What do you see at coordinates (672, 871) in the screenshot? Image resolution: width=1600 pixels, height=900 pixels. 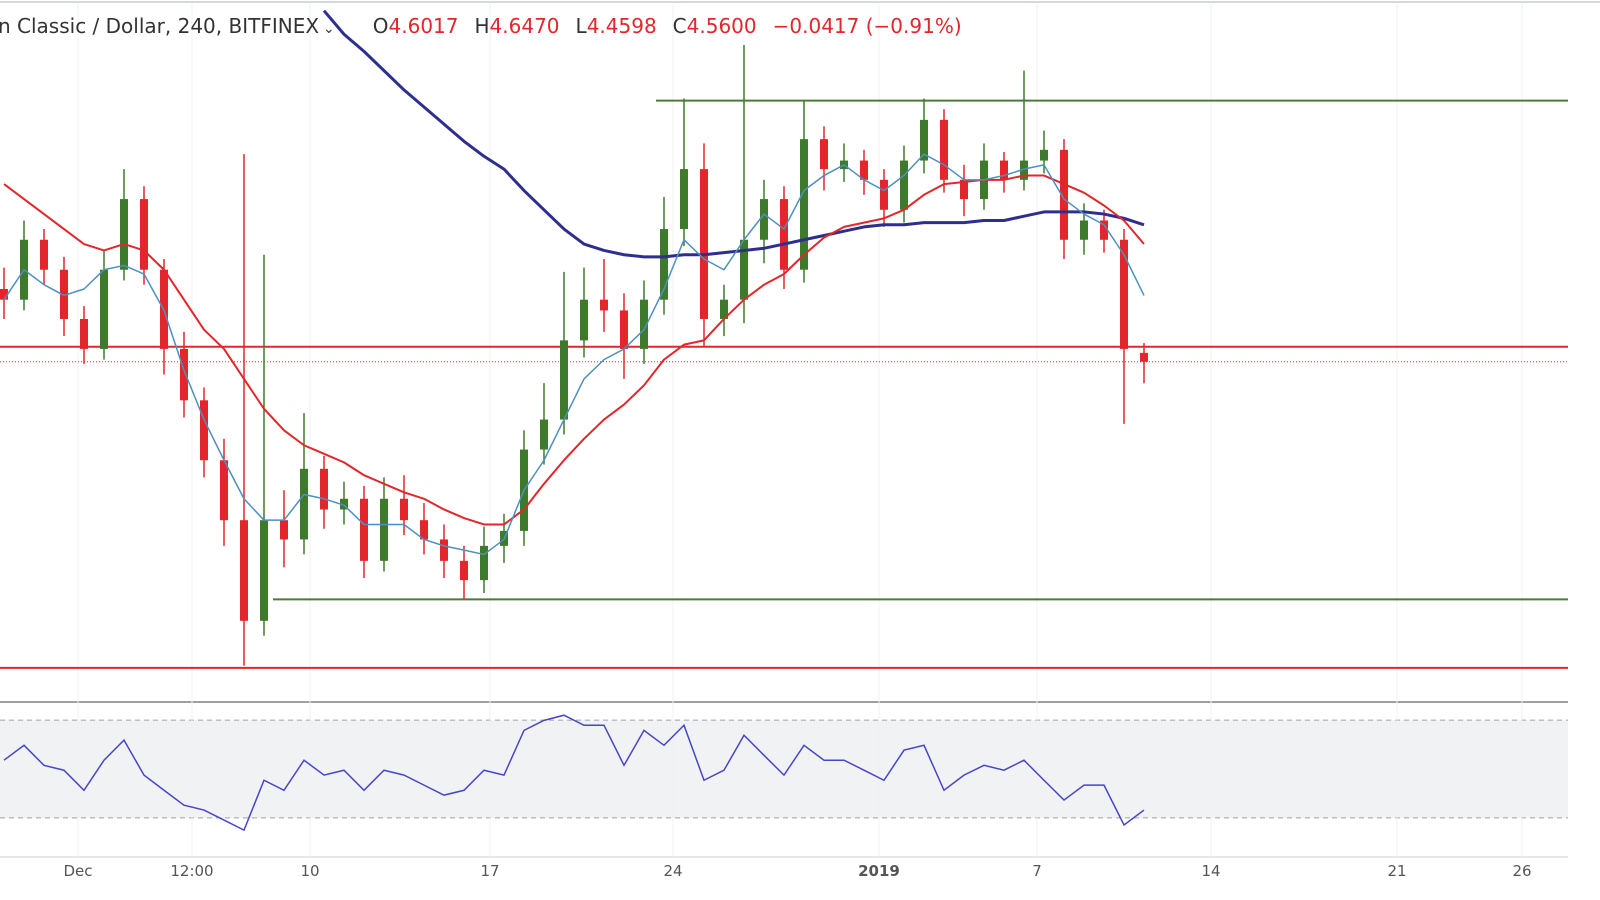 I see `x-tick-label: 24` at bounding box center [672, 871].